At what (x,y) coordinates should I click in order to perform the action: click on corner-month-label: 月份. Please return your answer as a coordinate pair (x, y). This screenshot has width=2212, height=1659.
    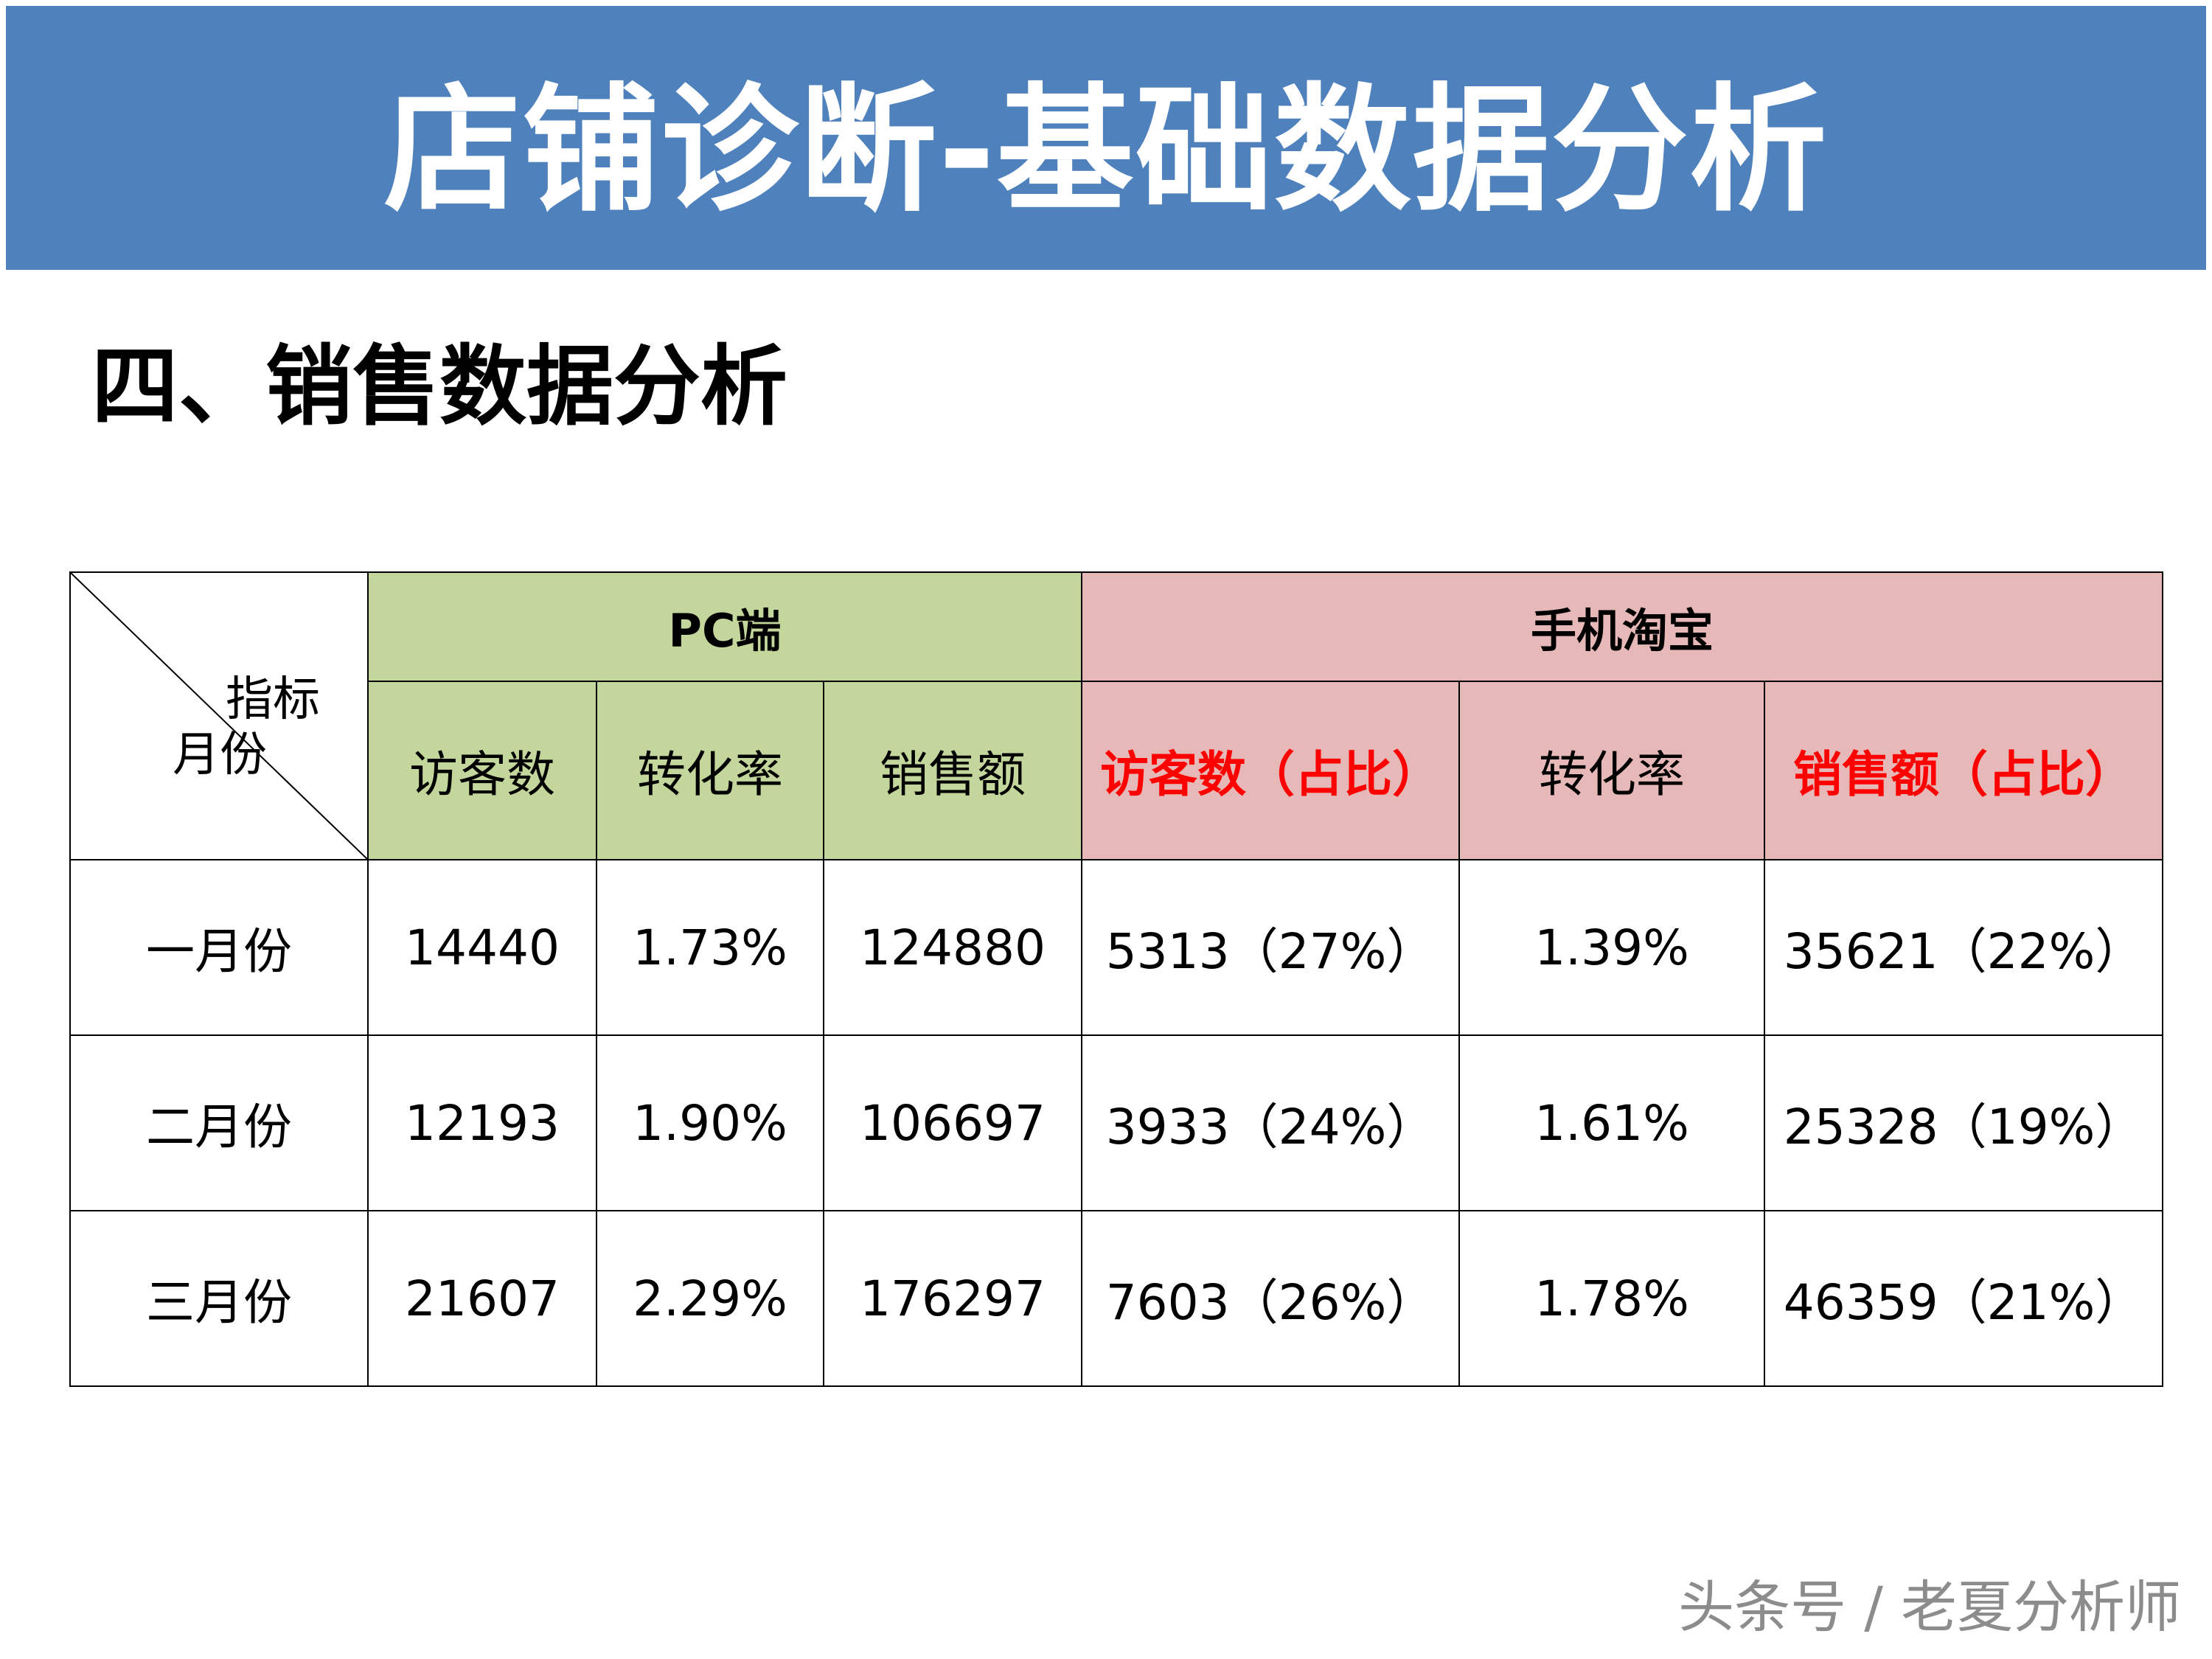
    Looking at the image, I should click on (220, 755).